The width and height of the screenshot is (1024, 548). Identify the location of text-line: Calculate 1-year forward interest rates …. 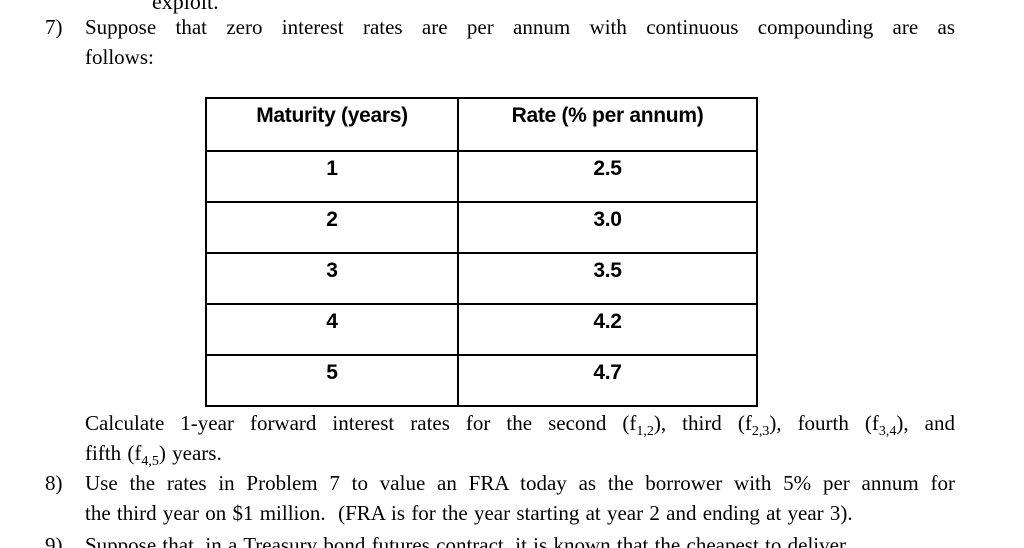
(520, 424).